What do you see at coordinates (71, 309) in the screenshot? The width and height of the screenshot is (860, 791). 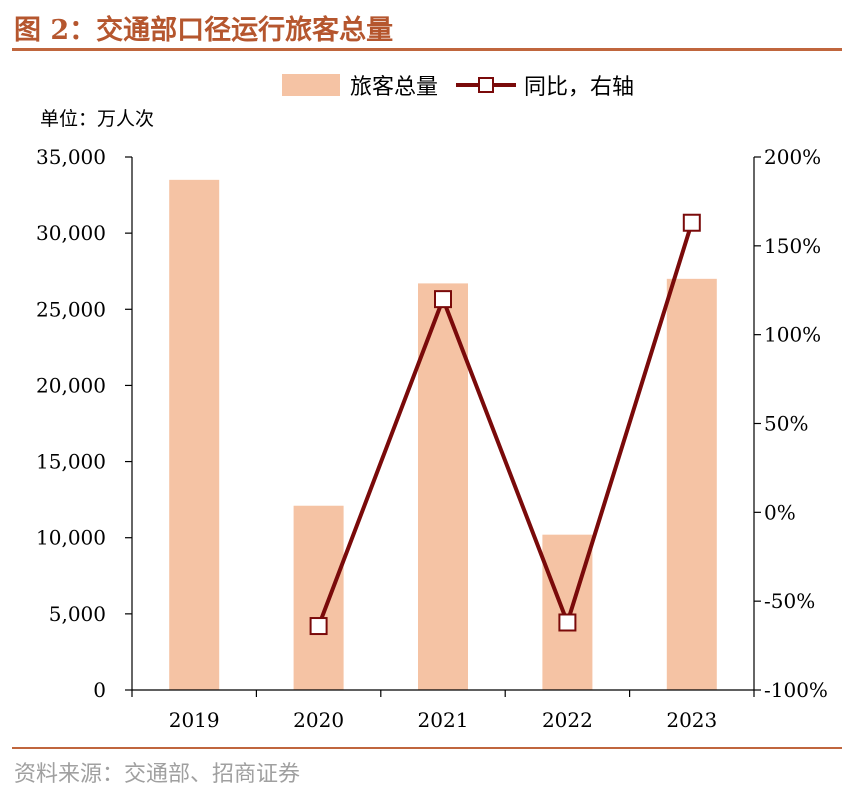 I see `left-tick-label: 25,000` at bounding box center [71, 309].